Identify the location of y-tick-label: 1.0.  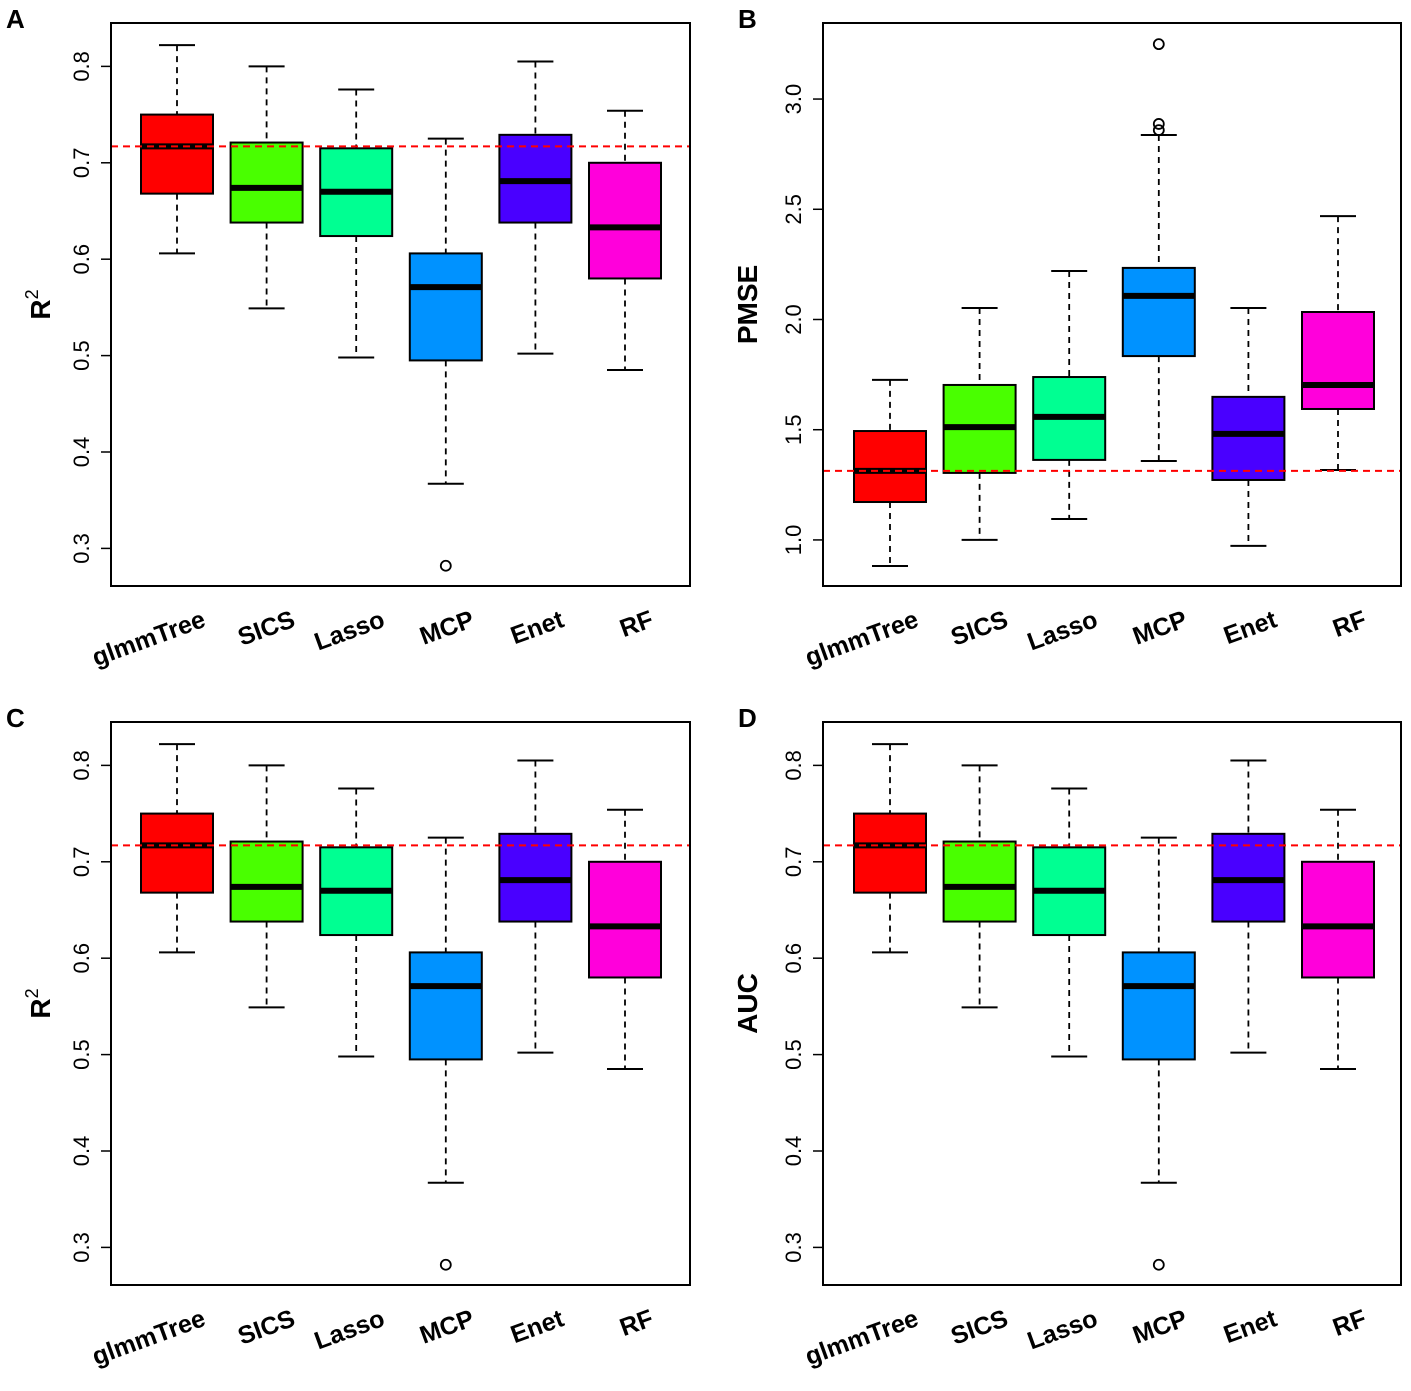
(793, 540).